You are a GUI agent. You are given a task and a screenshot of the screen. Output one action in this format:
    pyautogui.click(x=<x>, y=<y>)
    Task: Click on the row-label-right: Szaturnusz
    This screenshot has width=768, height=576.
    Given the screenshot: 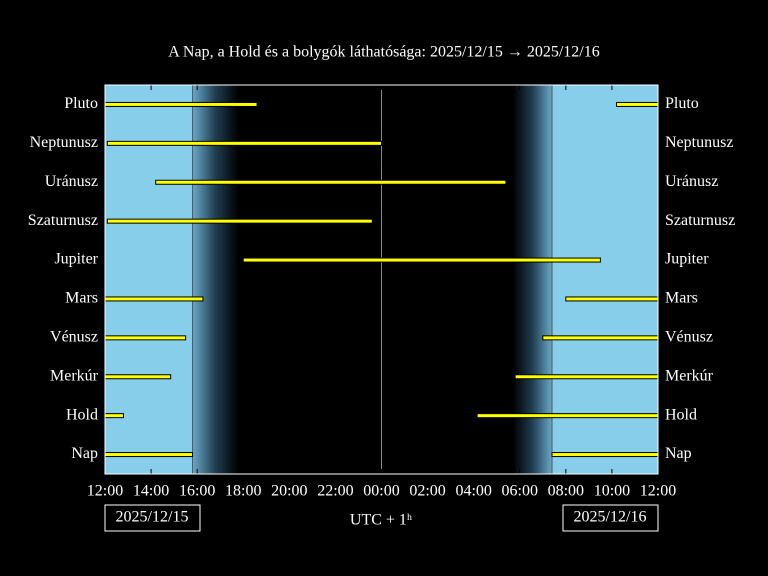 What is the action you would take?
    pyautogui.click(x=700, y=220)
    